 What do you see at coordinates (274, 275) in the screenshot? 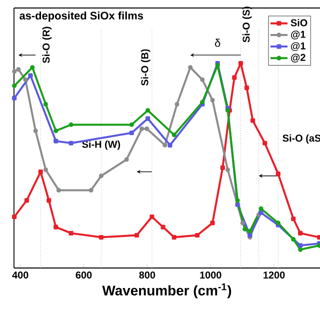
I see `x-tick-label: 1200` at bounding box center [274, 275].